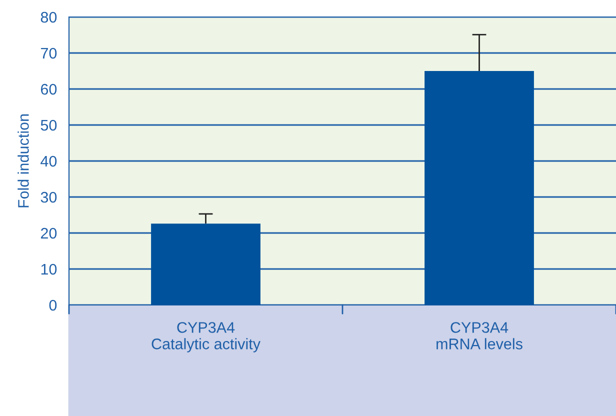 This screenshot has height=416, width=616. What do you see at coordinates (23, 161) in the screenshot?
I see `y-axis-title: Fold induction` at bounding box center [23, 161].